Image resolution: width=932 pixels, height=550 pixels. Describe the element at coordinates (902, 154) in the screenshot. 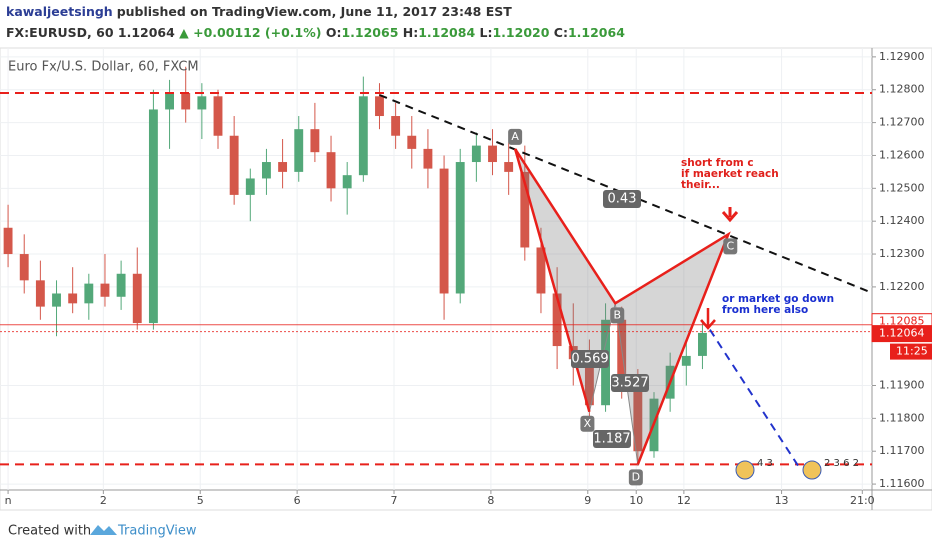

I see `y-tick-label: 1.12600` at that location.